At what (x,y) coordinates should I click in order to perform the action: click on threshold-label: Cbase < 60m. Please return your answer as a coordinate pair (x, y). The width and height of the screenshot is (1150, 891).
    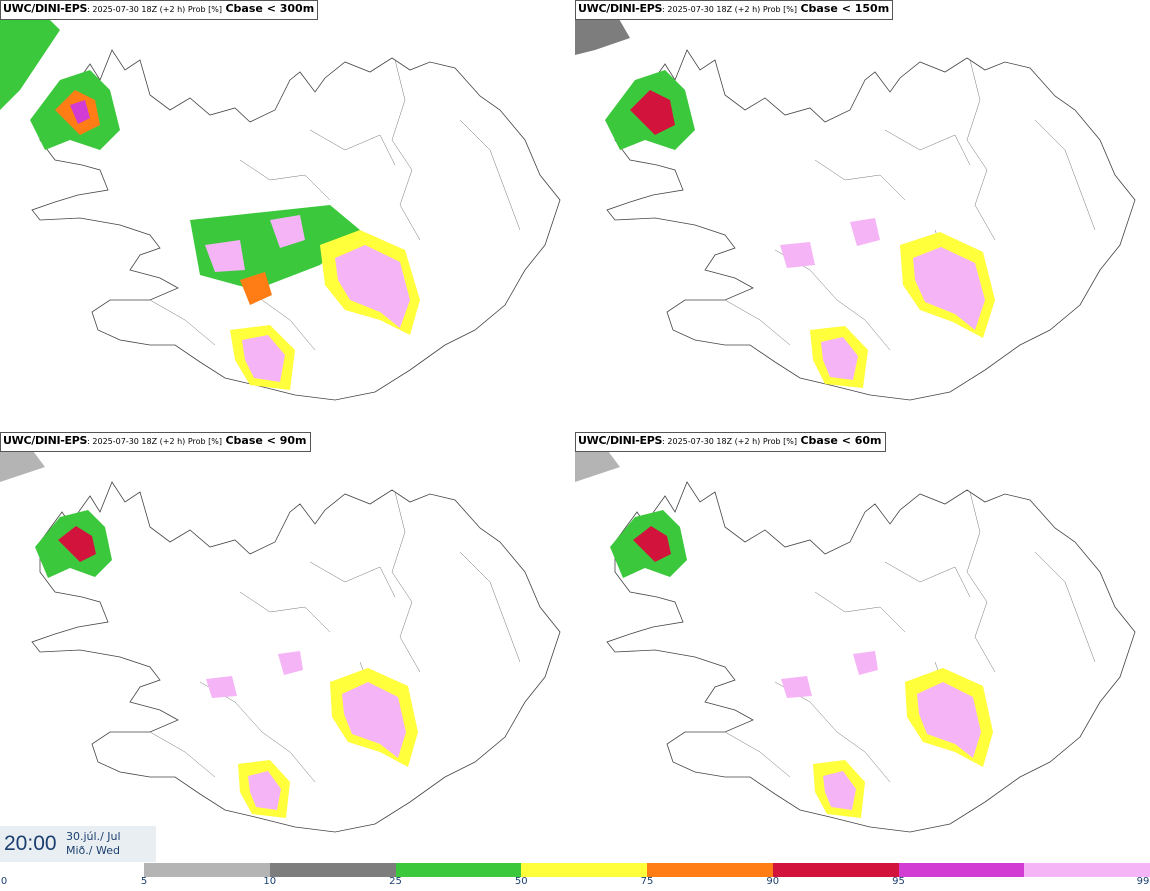
    Looking at the image, I should click on (841, 440).